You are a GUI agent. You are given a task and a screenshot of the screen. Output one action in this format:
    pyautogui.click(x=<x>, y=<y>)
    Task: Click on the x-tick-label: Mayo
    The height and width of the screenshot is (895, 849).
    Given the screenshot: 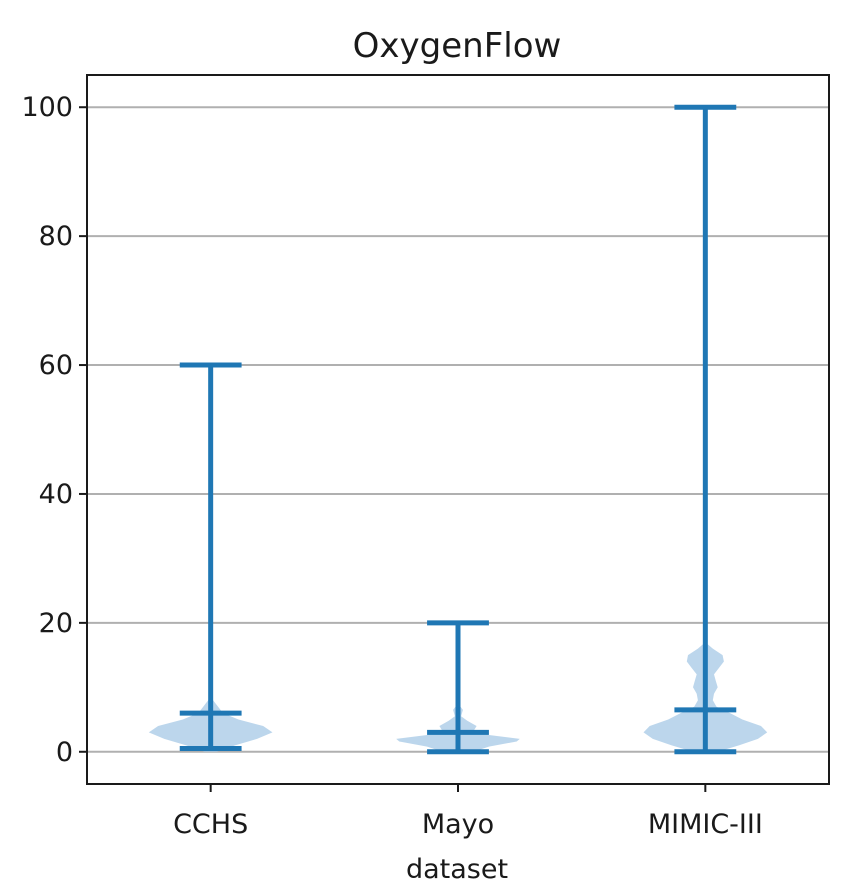 What is the action you would take?
    pyautogui.click(x=458, y=824)
    